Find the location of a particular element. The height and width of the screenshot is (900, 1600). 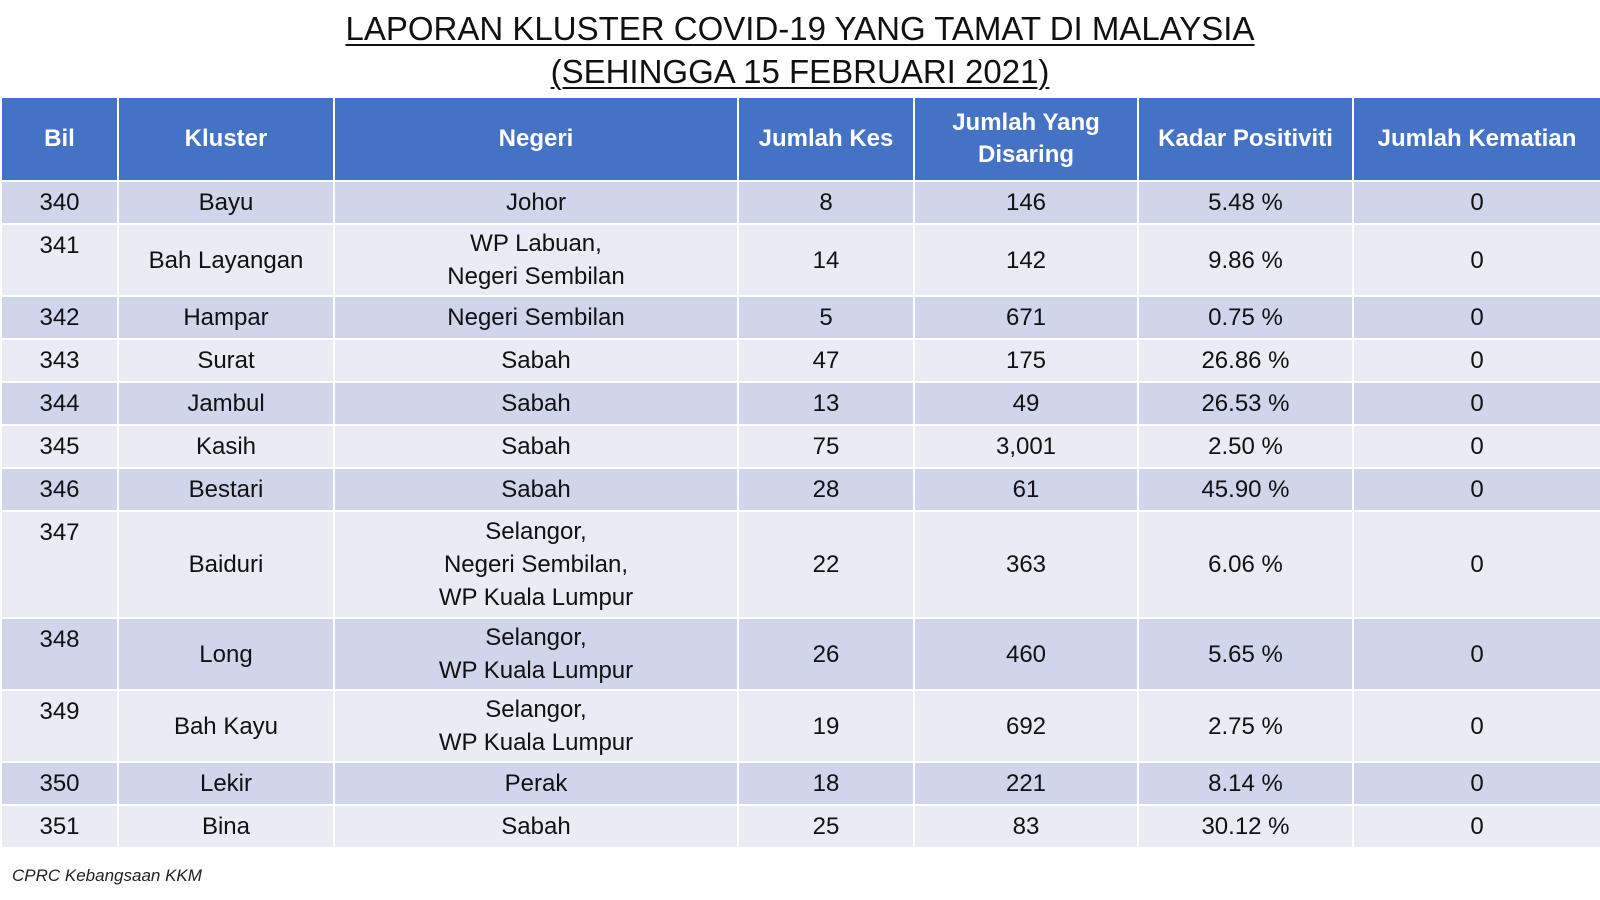

cell-negeri: Johor is located at coordinates (536, 202).